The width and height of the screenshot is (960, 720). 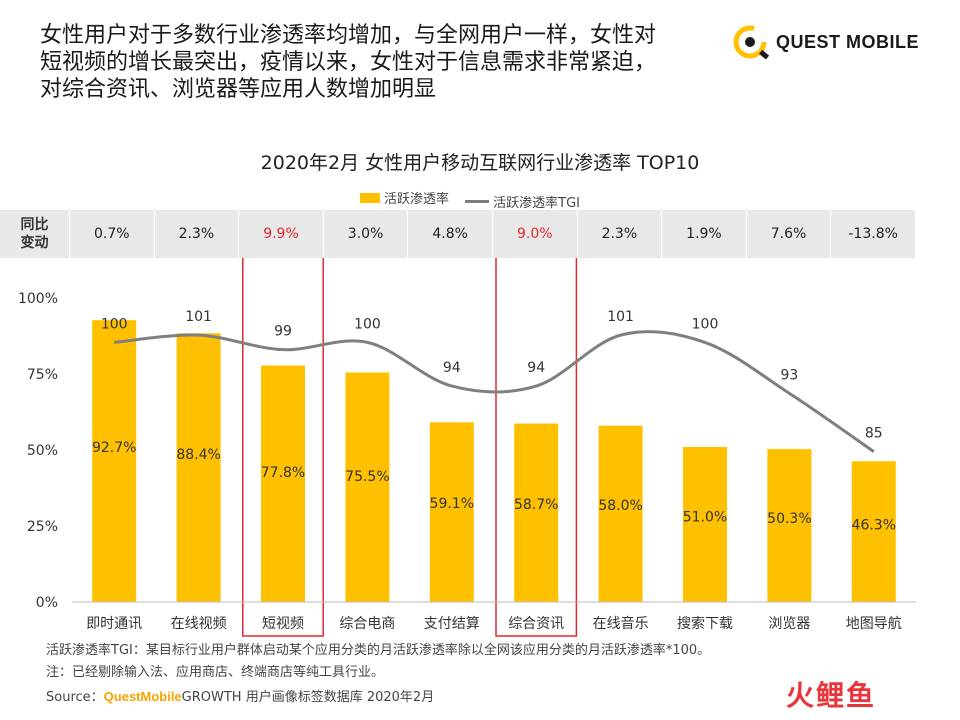 What do you see at coordinates (751, 42) in the screenshot?
I see `logo-mark-icon` at bounding box center [751, 42].